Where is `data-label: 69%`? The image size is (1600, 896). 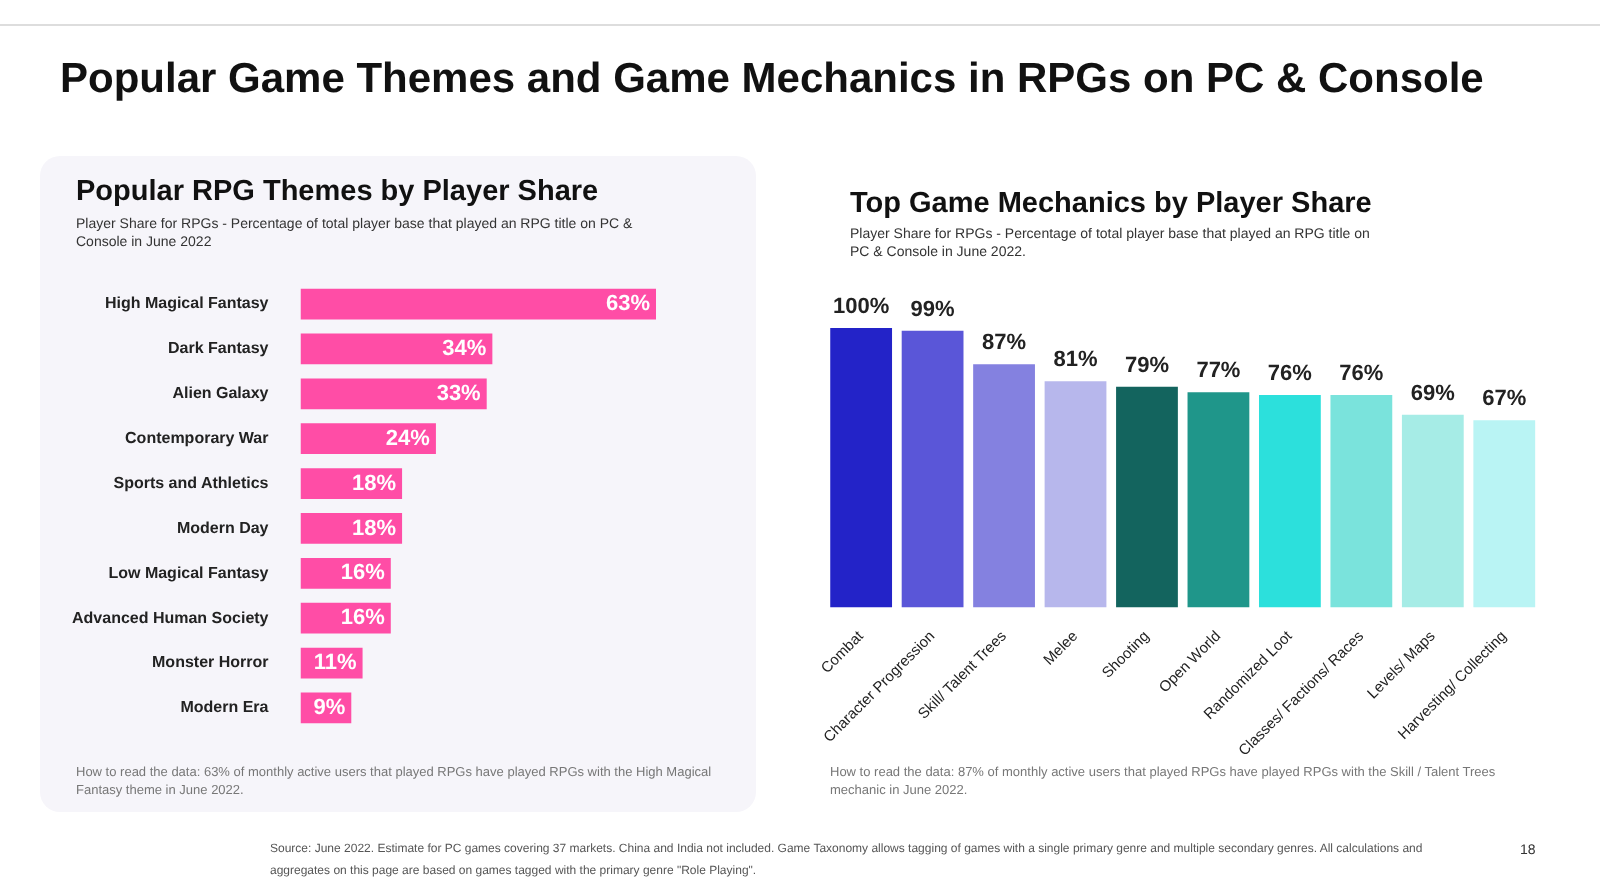
data-label: 69% is located at coordinates (1433, 393).